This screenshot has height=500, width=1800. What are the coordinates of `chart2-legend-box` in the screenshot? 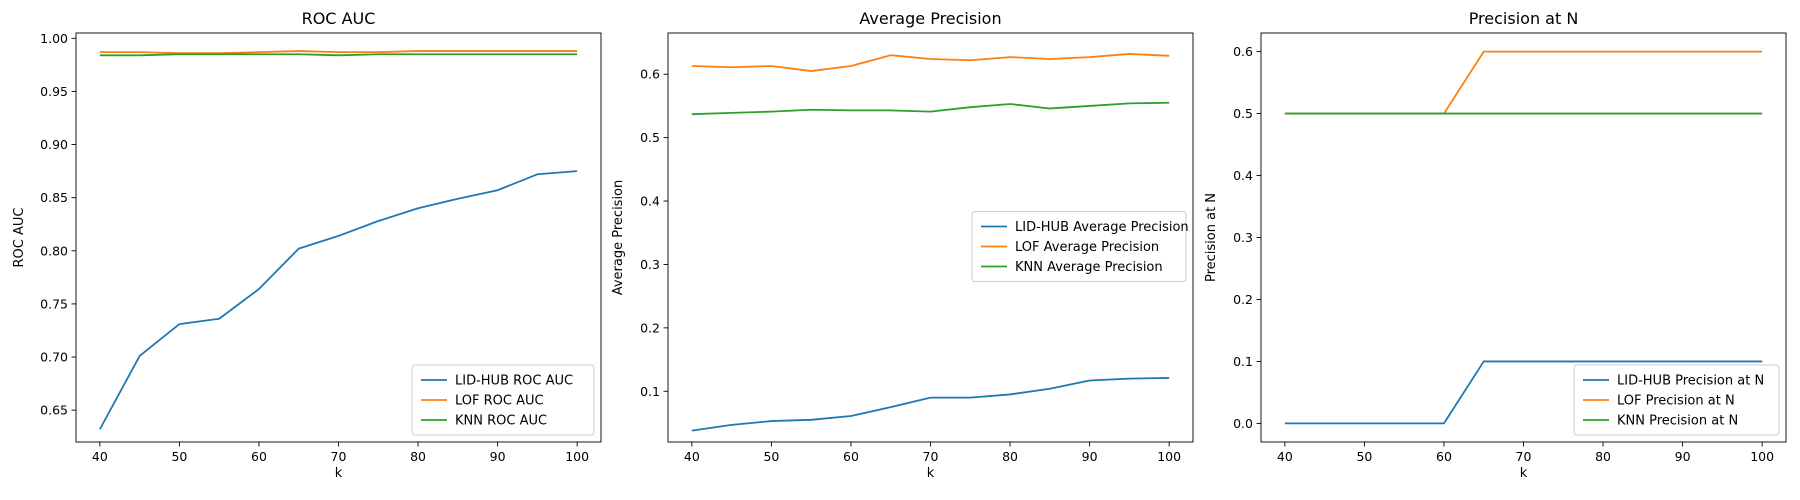 It's located at (1676, 400).